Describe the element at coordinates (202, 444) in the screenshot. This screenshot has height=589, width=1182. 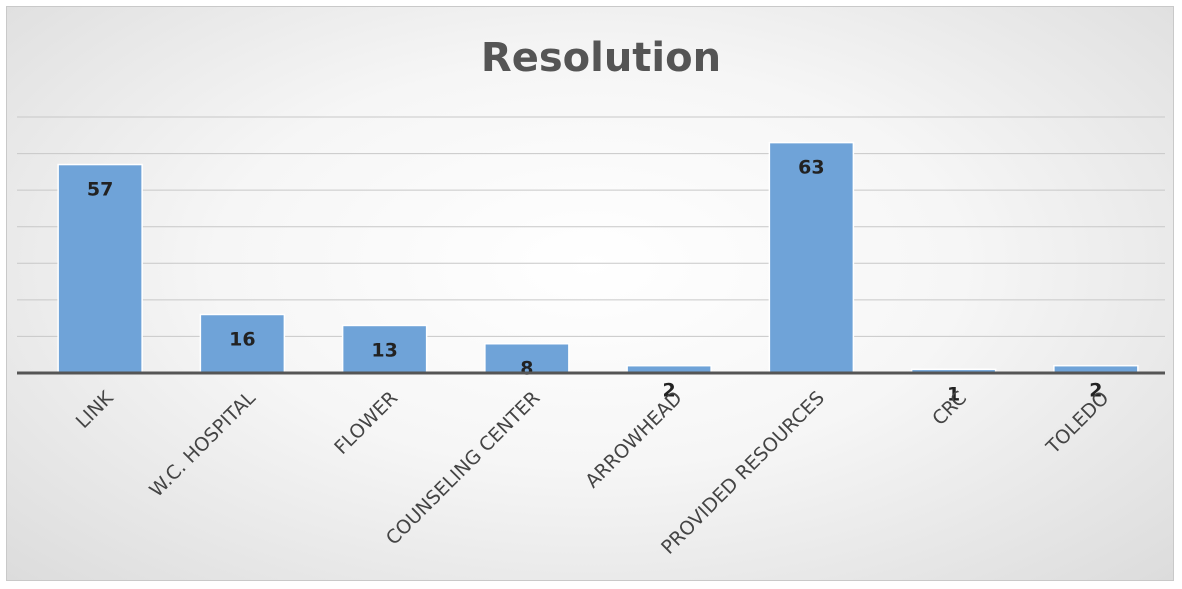
I see `category-label: W.C. HOSPITAL` at that location.